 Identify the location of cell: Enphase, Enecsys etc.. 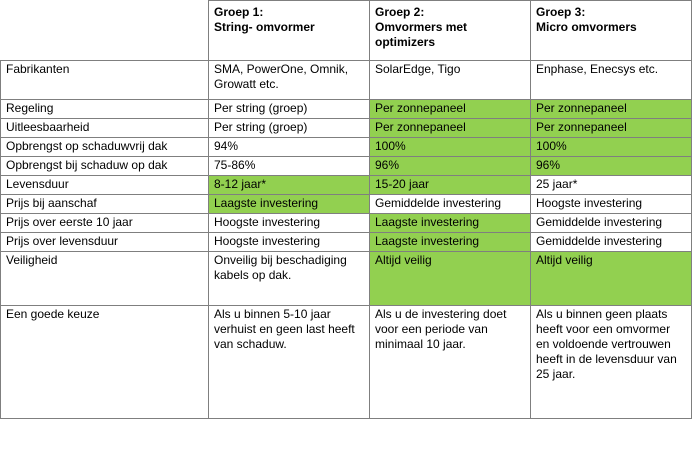
(611, 80).